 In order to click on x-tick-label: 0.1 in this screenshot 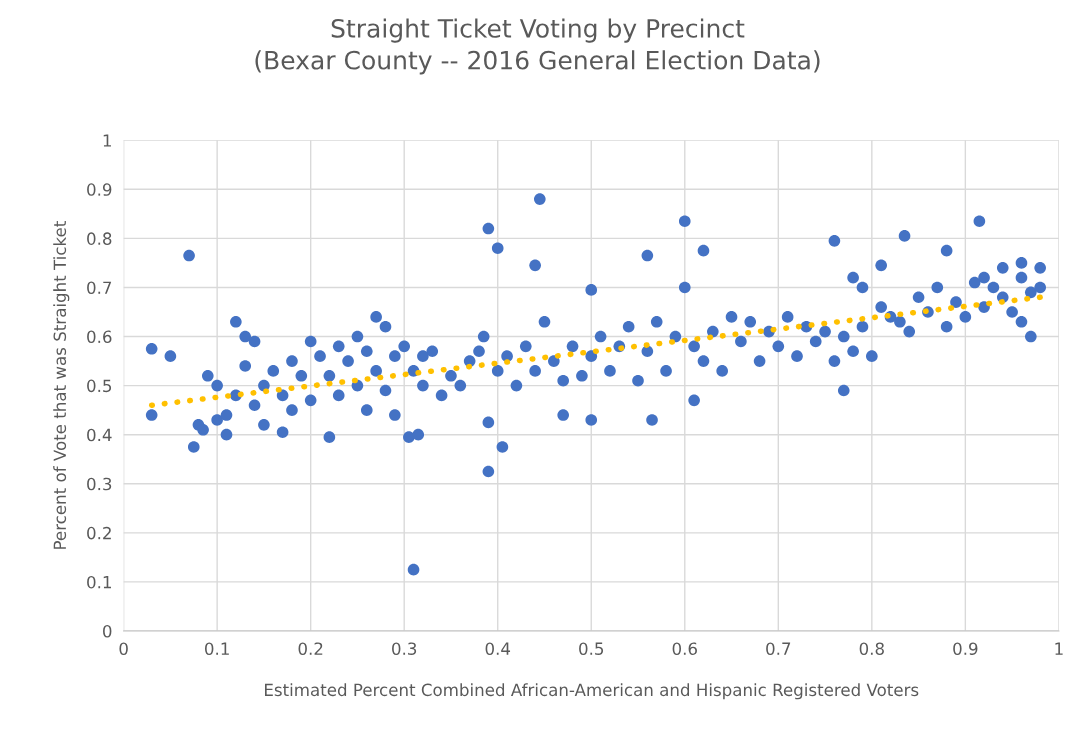, I will do `click(217, 648)`.